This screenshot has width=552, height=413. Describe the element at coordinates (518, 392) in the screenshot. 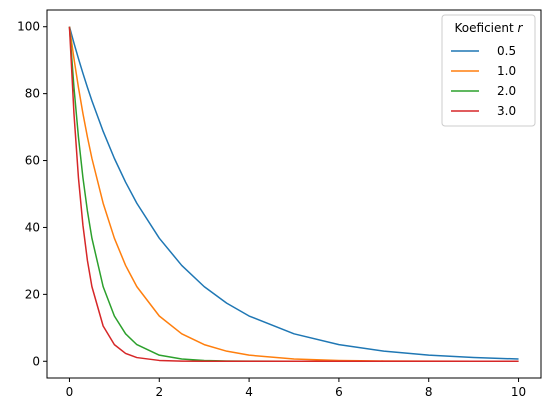

I see `x-tick-label: 10` at that location.